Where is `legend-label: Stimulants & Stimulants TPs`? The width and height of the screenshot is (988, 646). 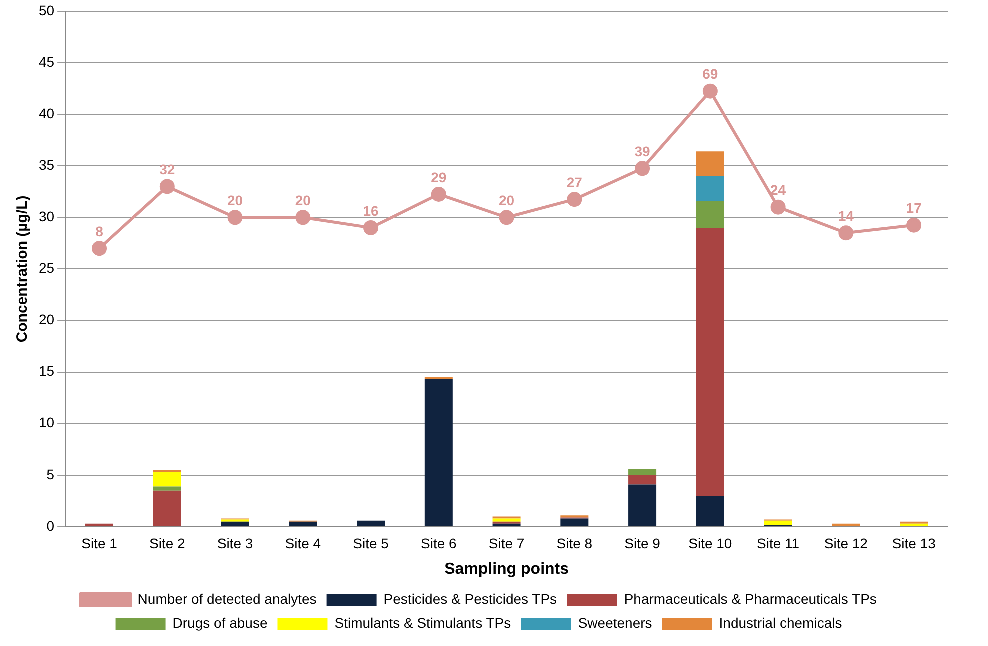 legend-label: Stimulants & Stimulants TPs is located at coordinates (423, 622).